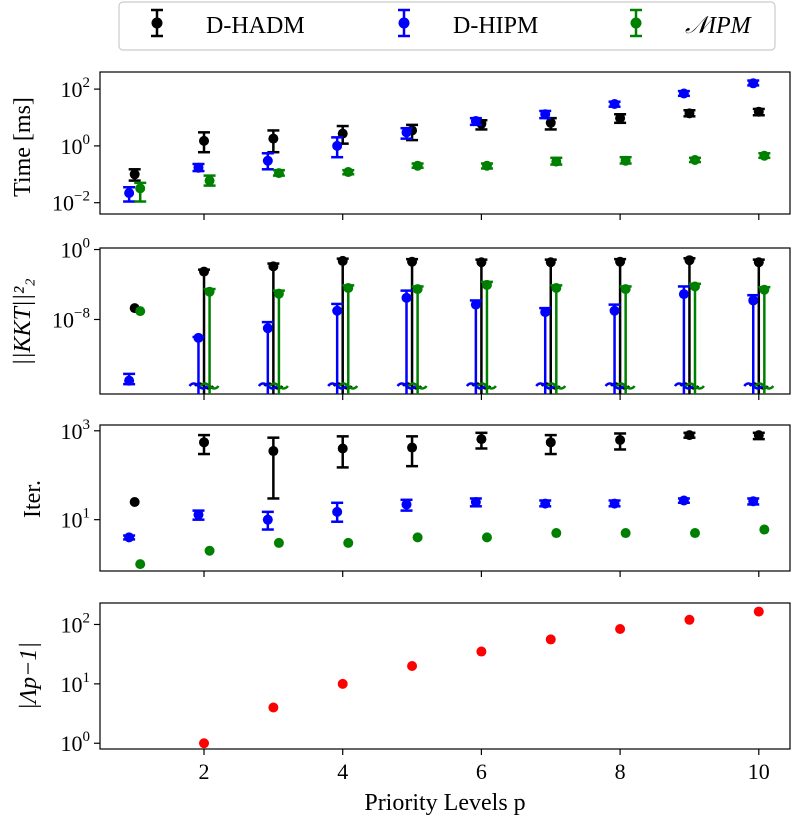 This screenshot has height=818, width=792. I want to click on xtick-label: 6, so click(481, 771).